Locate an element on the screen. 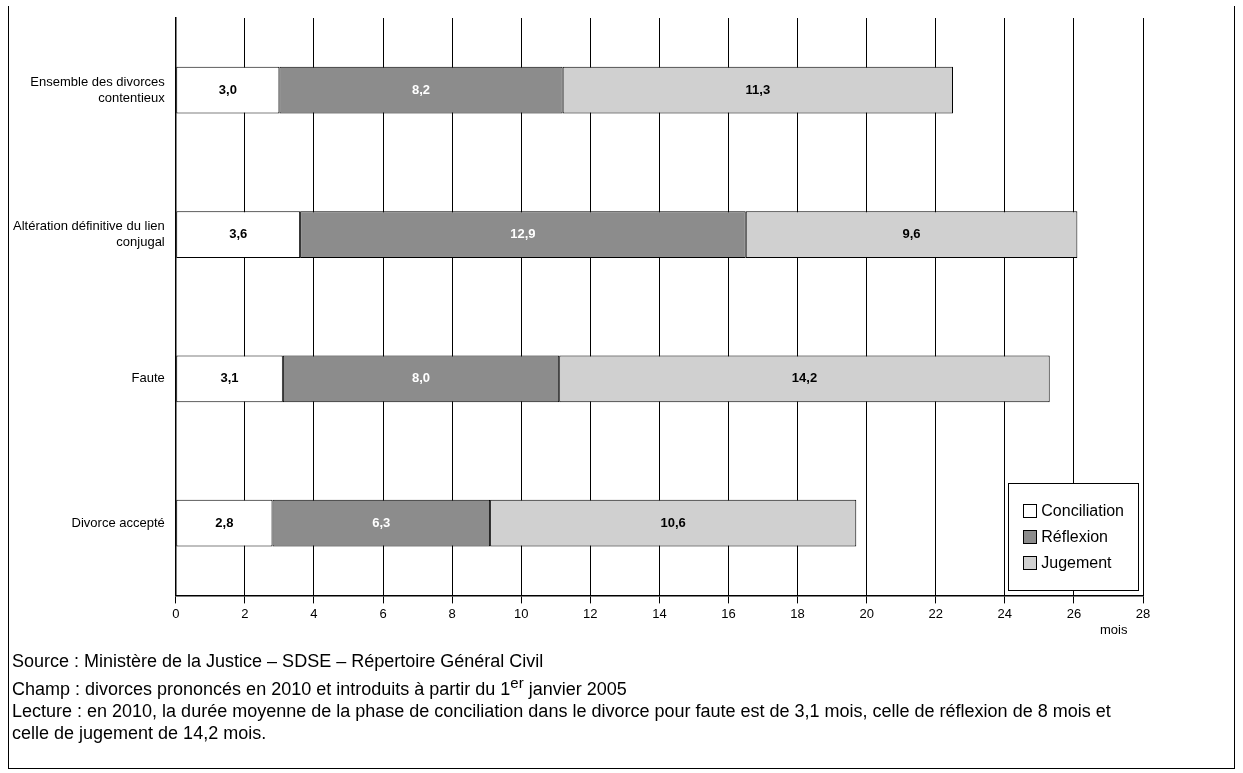  x-tick-label: 16 is located at coordinates (728, 613).